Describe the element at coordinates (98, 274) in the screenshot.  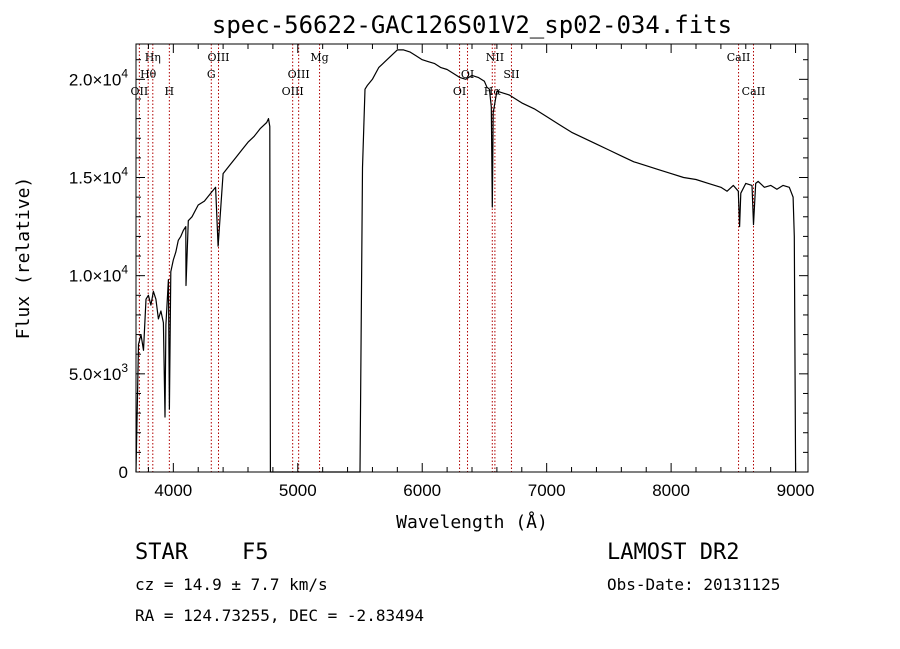
I see `y-tick-label: 1.0×10⁴` at that location.